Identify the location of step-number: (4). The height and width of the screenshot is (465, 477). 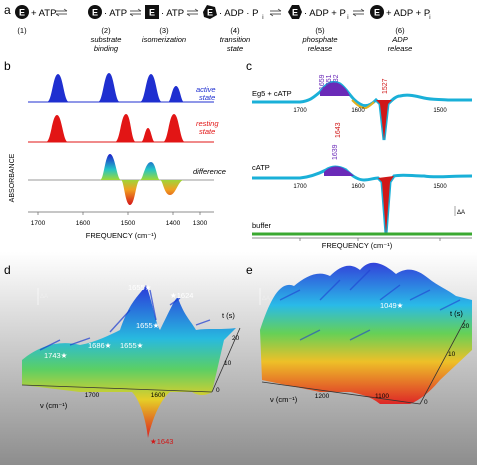
(235, 30).